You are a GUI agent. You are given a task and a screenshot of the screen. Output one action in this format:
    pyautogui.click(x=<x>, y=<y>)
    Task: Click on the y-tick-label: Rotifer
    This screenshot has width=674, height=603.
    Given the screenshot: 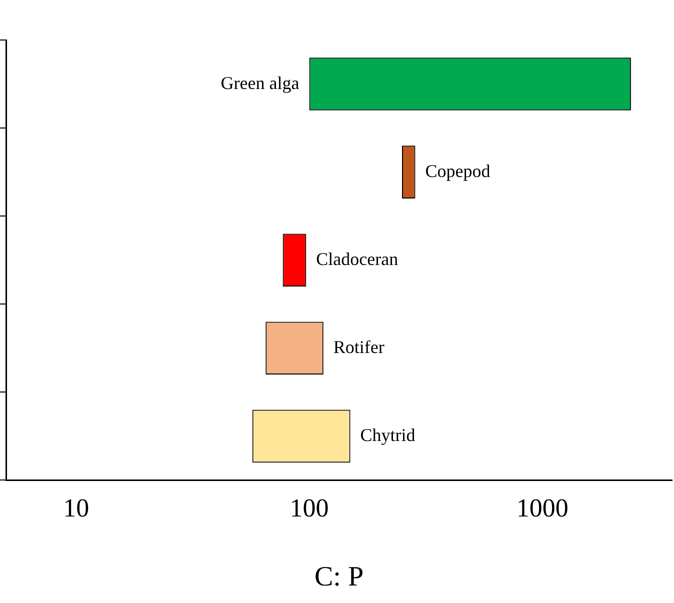 What is the action you would take?
    pyautogui.click(x=358, y=346)
    